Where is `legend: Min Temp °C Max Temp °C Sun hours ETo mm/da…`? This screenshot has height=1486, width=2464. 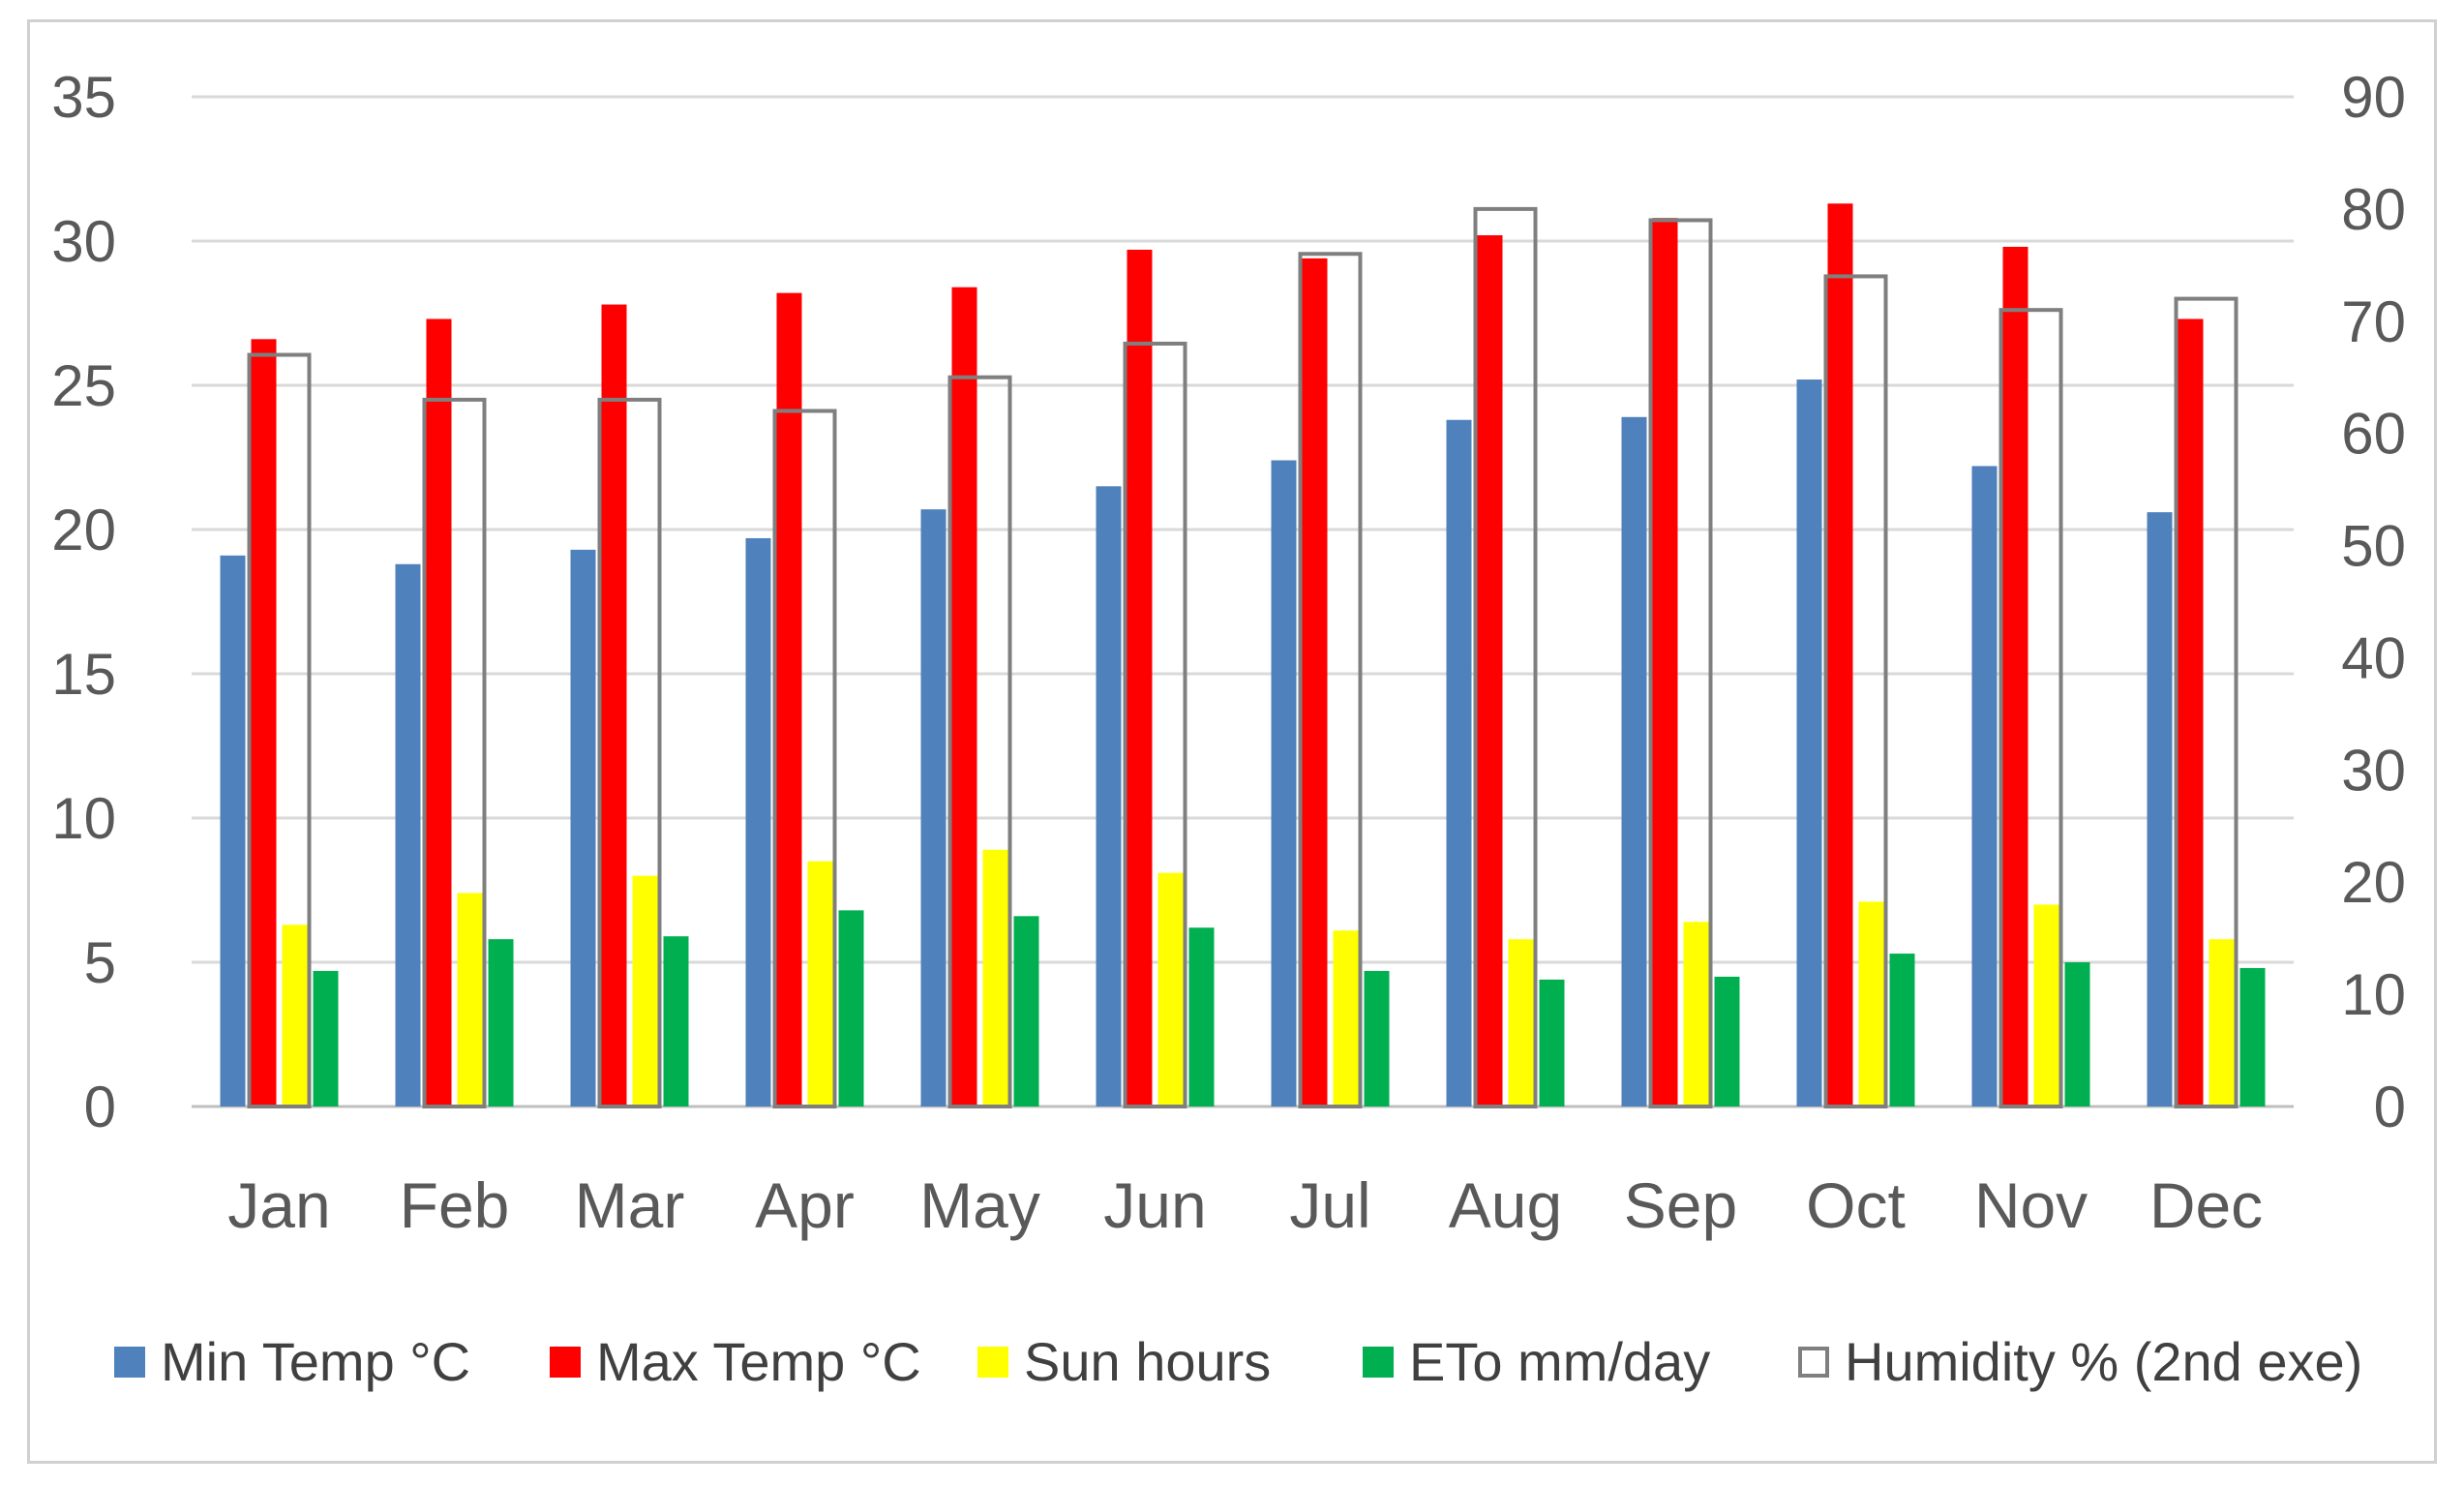
legend: Min Temp °C Max Temp °C Sun hours ETo mm/da… is located at coordinates (1238, 1361).